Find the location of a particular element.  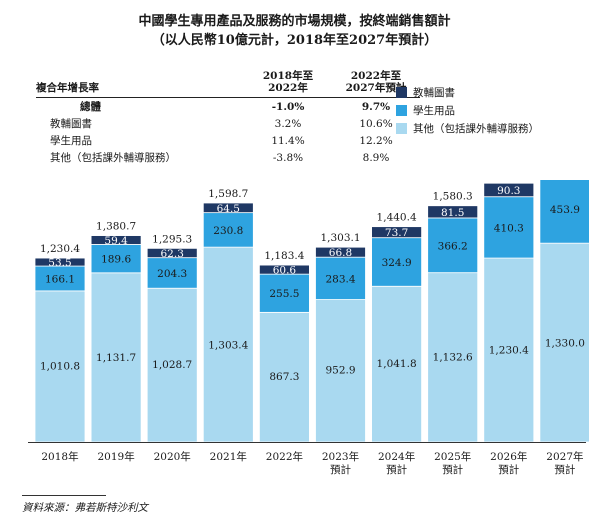

source-rule is located at coordinates (64, 495).